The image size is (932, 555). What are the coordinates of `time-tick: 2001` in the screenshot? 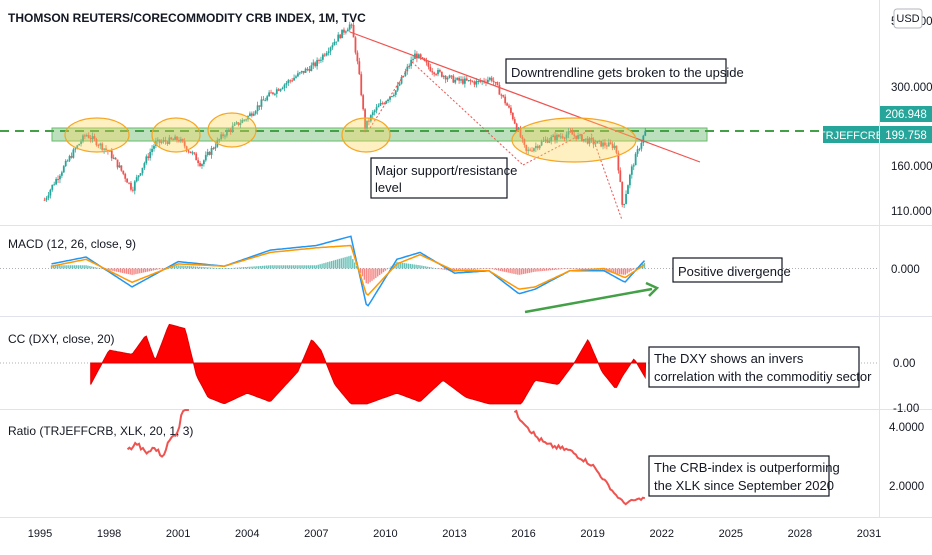 It's located at (178, 534).